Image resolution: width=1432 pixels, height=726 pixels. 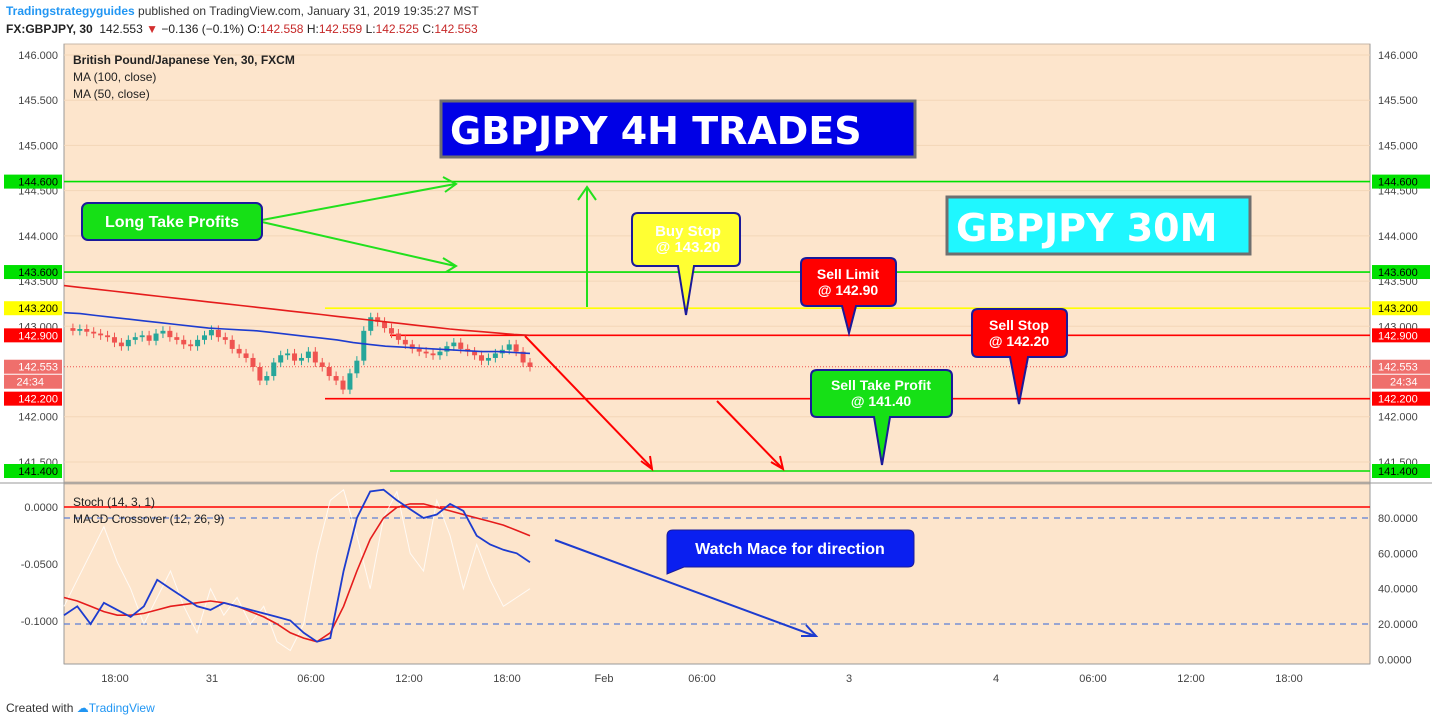 I want to click on long-tp-callout, so click(x=172, y=221).